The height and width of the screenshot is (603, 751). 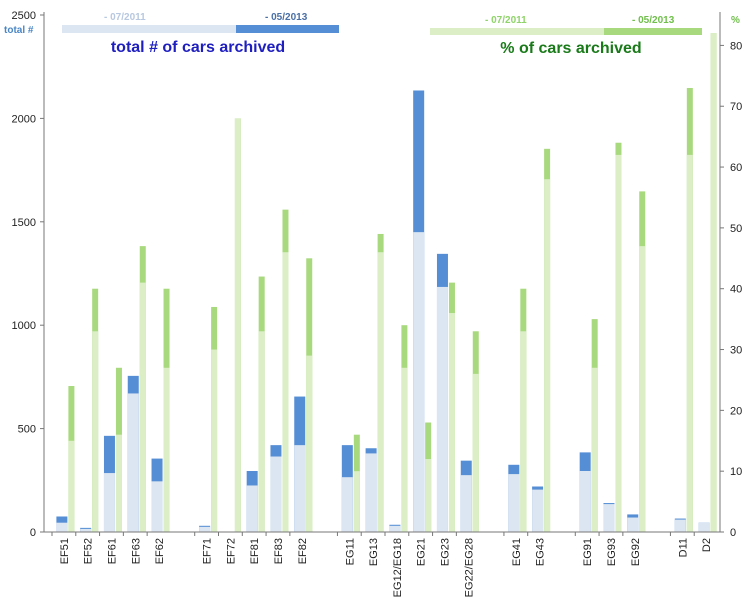 I want to click on category-label: EG11, so click(x=350, y=551).